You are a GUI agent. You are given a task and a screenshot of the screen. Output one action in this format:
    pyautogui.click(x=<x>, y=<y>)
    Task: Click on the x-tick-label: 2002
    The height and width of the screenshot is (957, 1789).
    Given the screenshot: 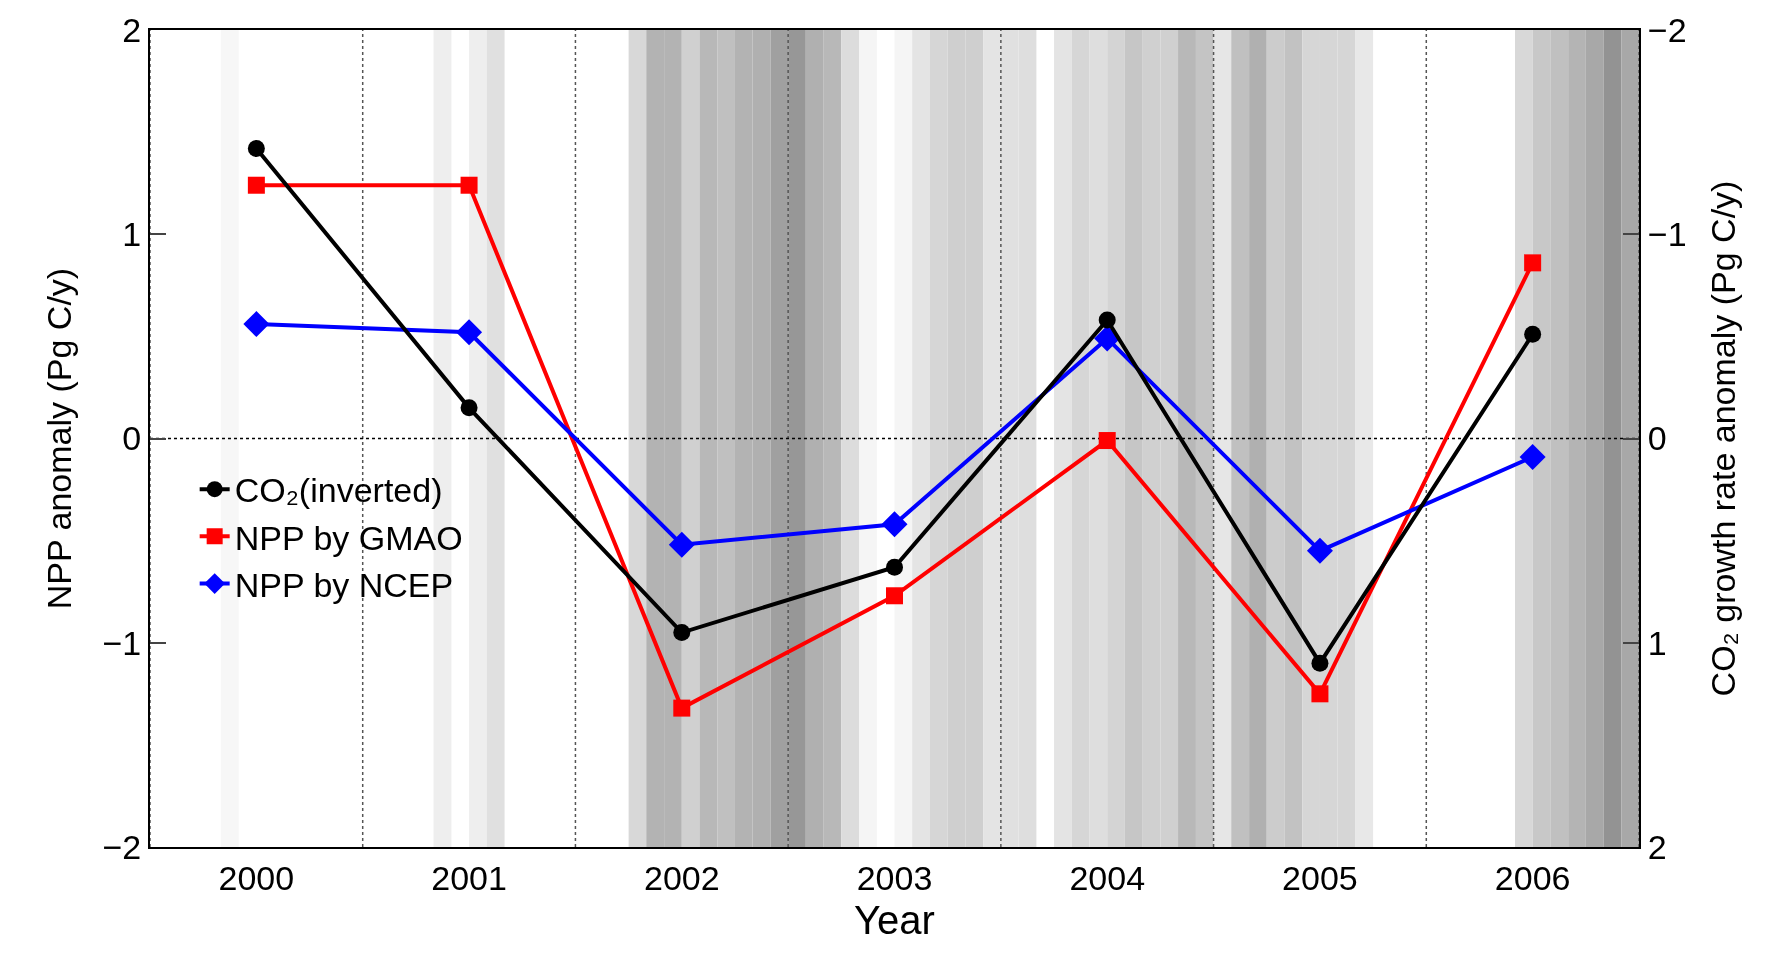 What is the action you would take?
    pyautogui.click(x=681, y=877)
    